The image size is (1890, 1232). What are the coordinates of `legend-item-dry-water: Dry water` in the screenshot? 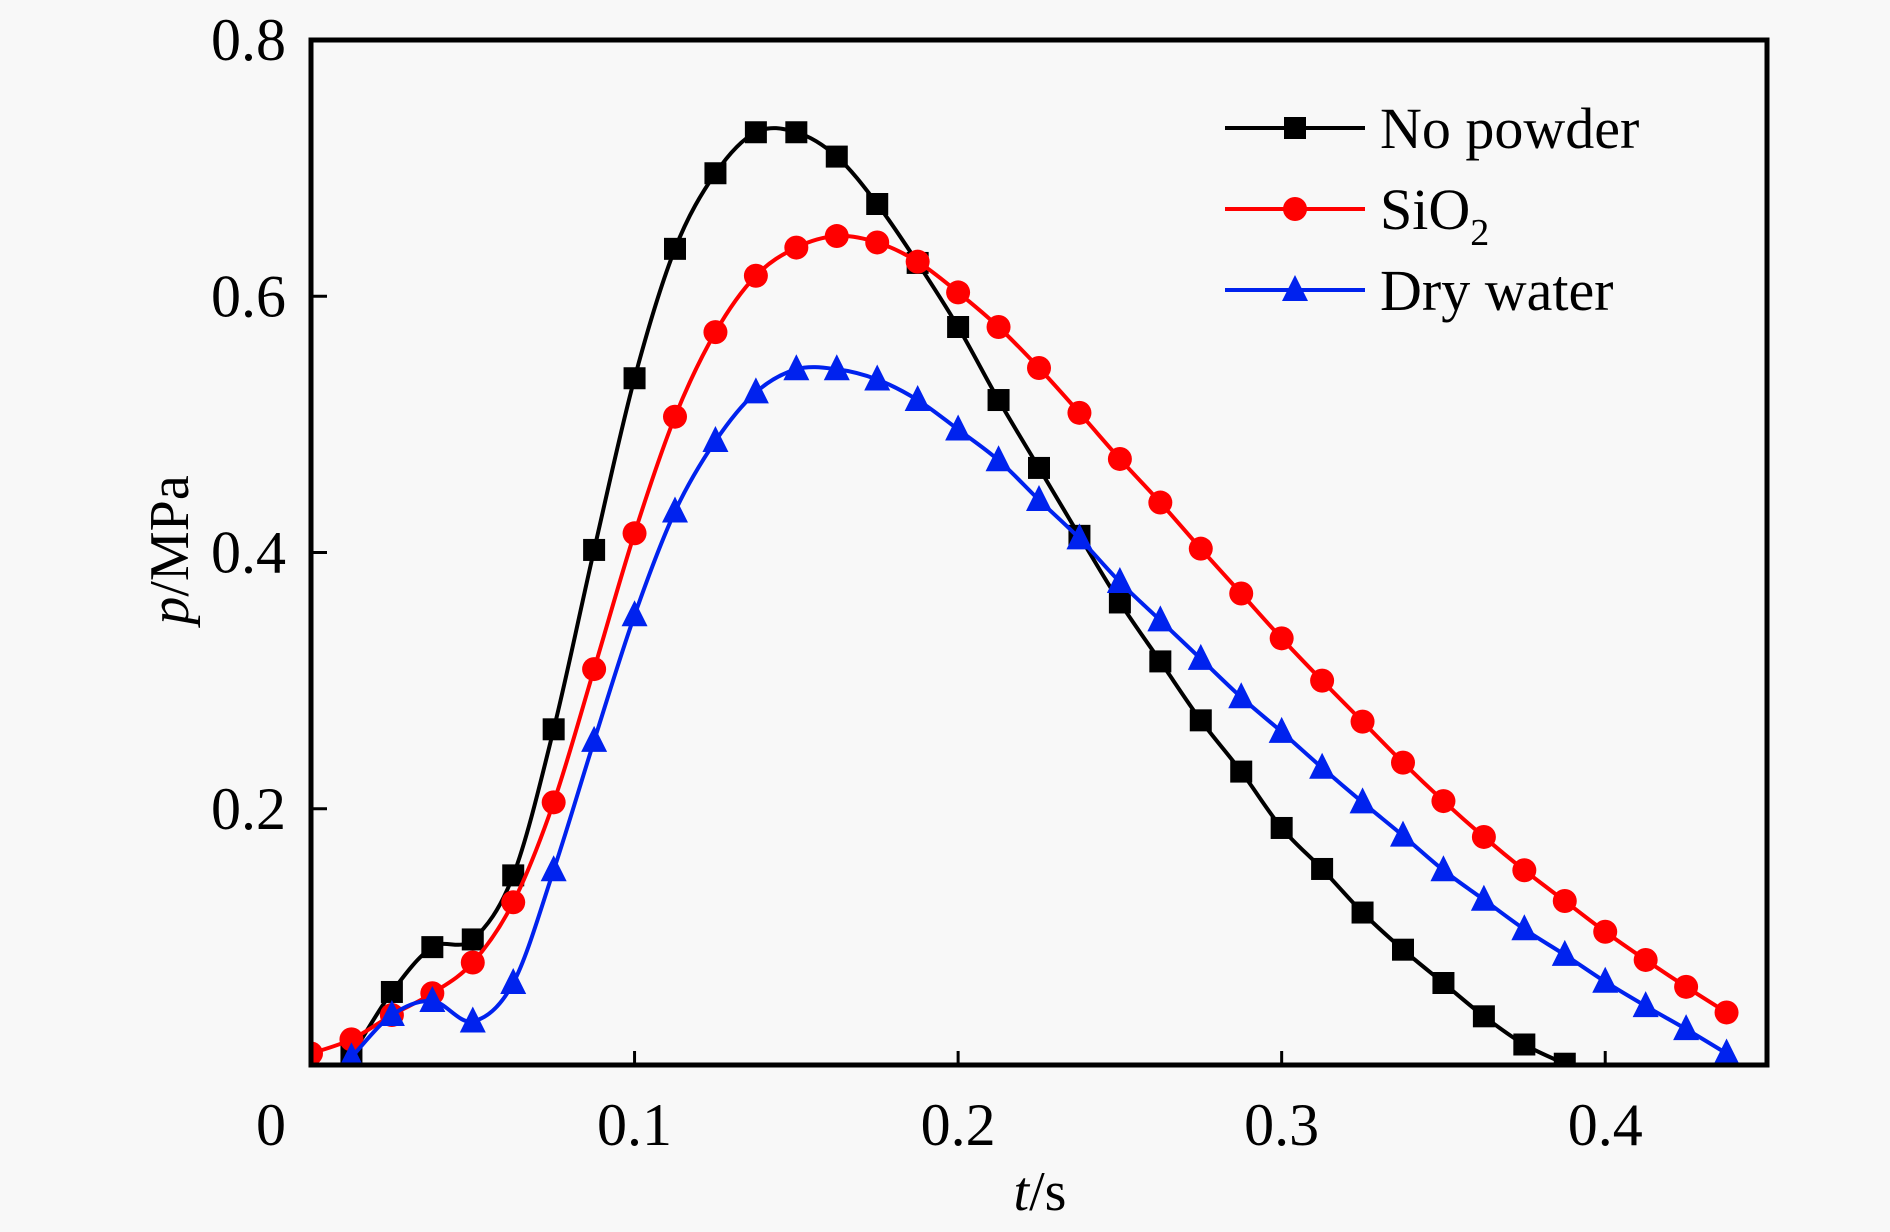 It's located at (1419, 290).